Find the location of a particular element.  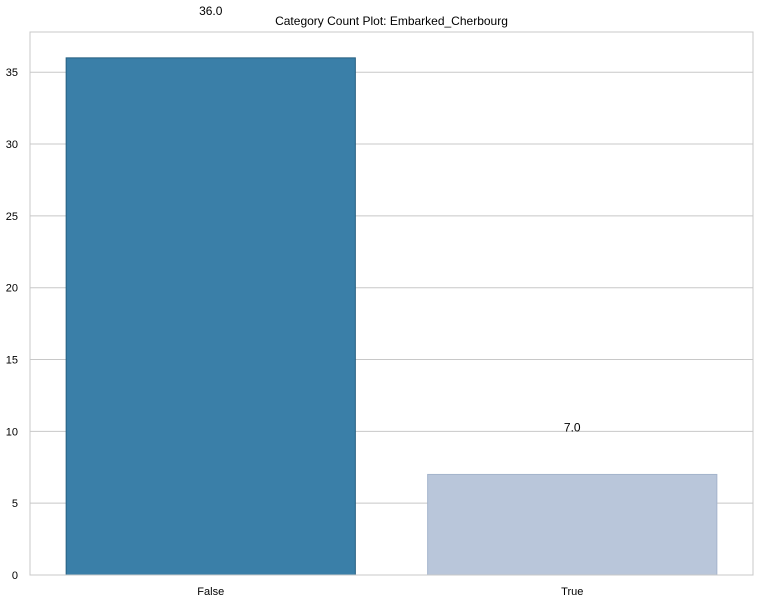

chart-title: Category Count Plot: Embarked_Cherbourg is located at coordinates (391, 21).